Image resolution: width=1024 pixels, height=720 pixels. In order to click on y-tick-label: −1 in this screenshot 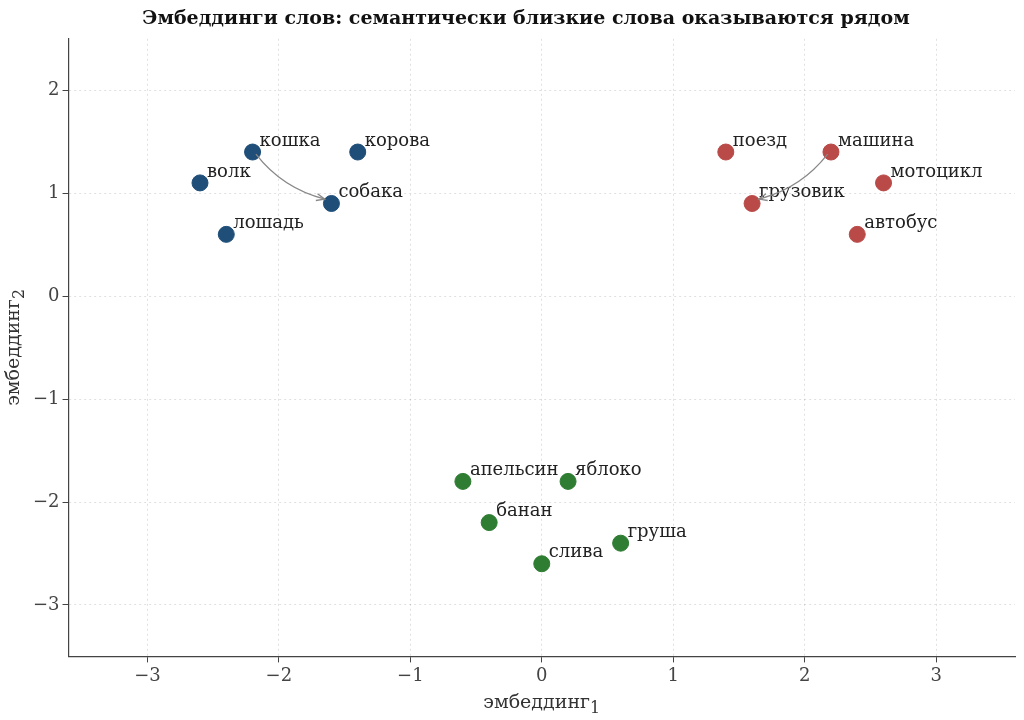, I will do `click(46, 397)`.